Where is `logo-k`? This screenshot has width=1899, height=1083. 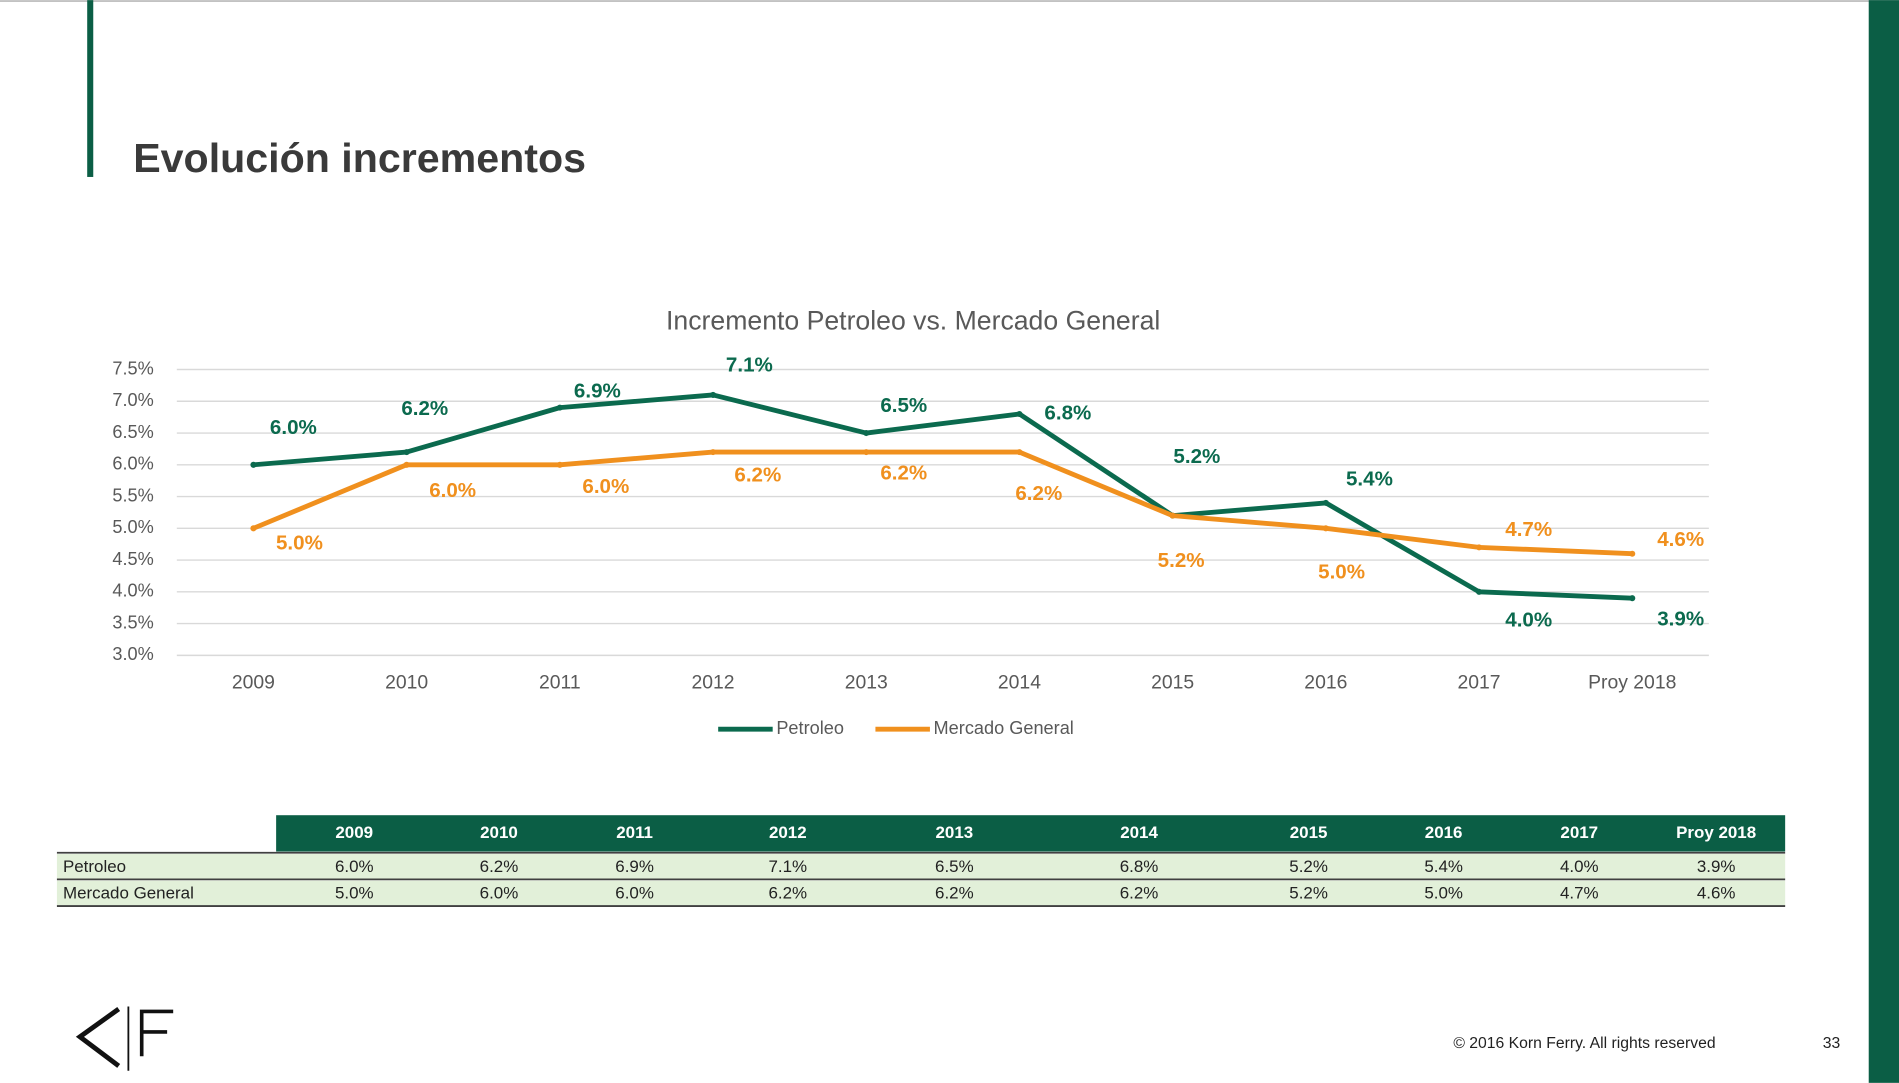 logo-k is located at coordinates (98, 1037).